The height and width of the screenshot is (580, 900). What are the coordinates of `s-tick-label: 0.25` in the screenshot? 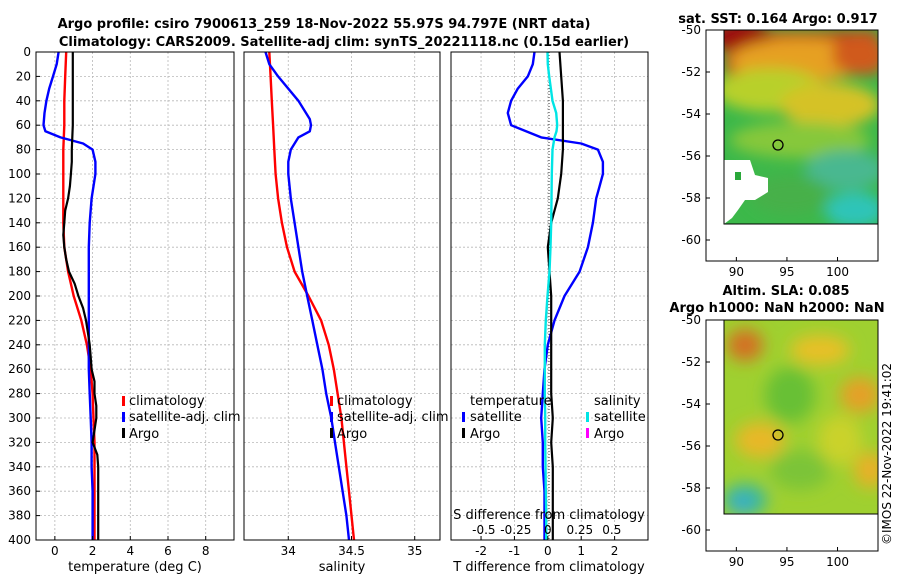 It's located at (579, 530).